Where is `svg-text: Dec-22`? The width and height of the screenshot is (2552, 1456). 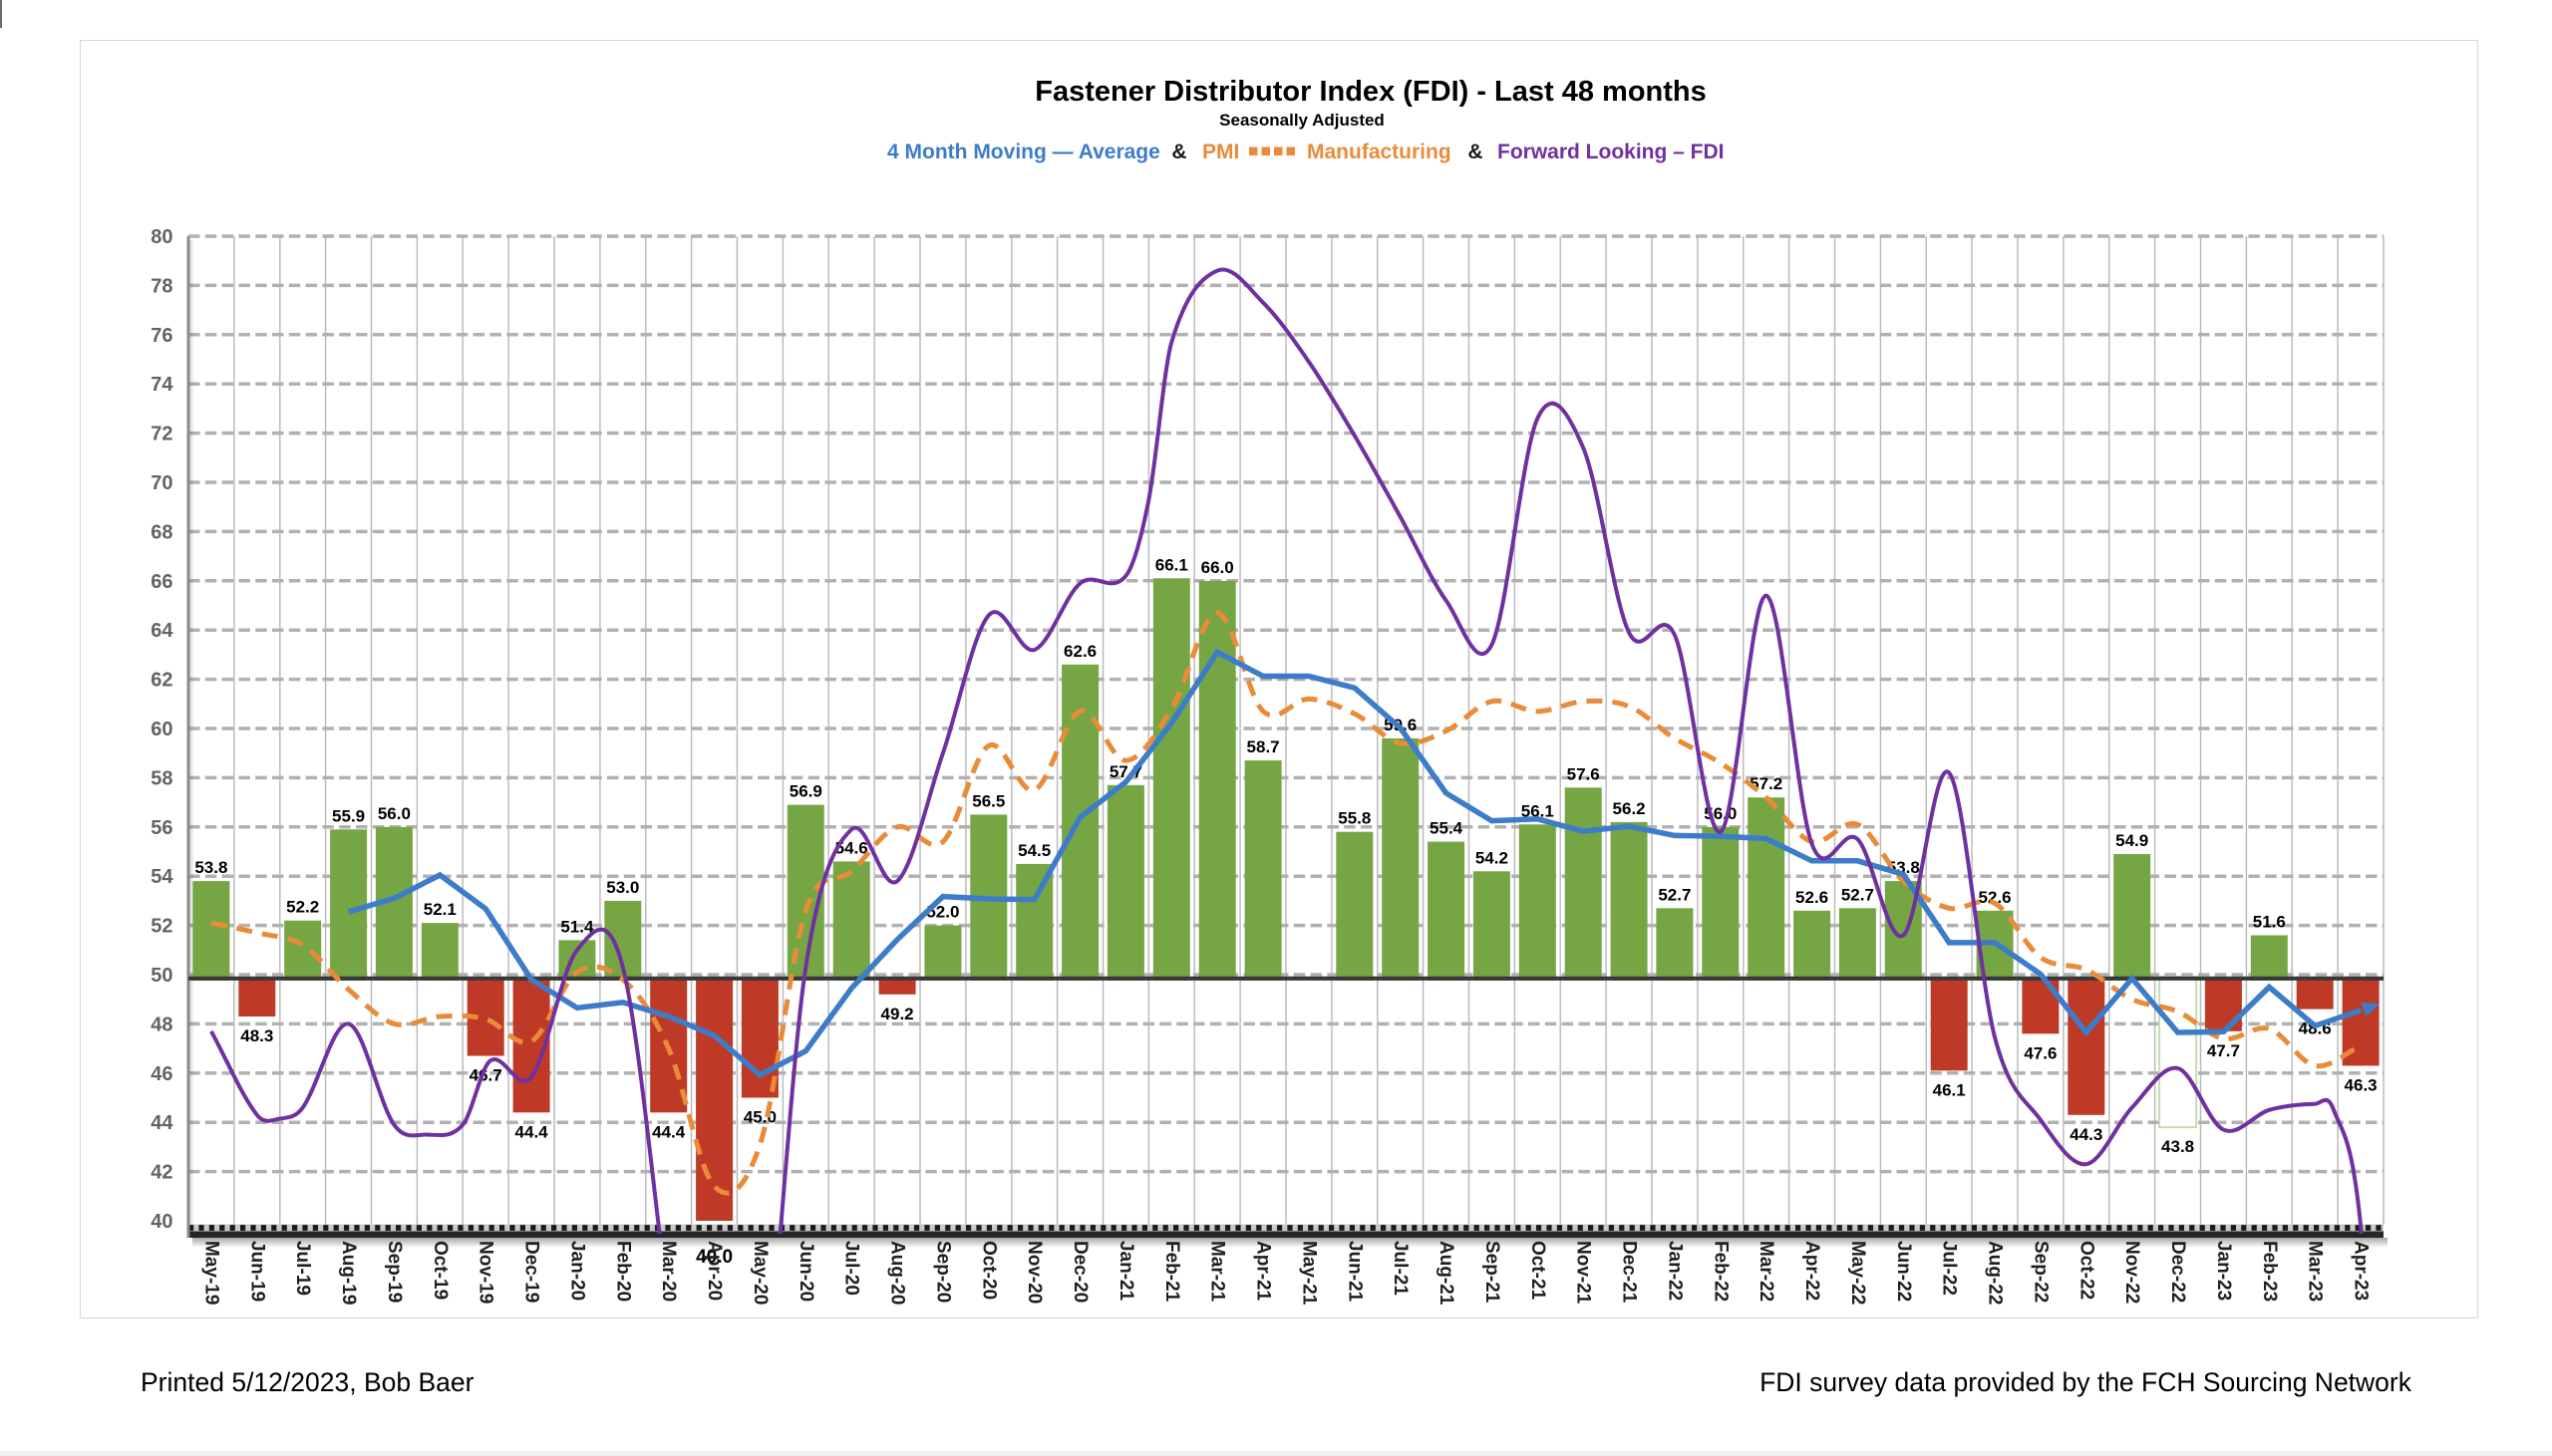
svg-text: Dec-22 is located at coordinates (2177, 1272).